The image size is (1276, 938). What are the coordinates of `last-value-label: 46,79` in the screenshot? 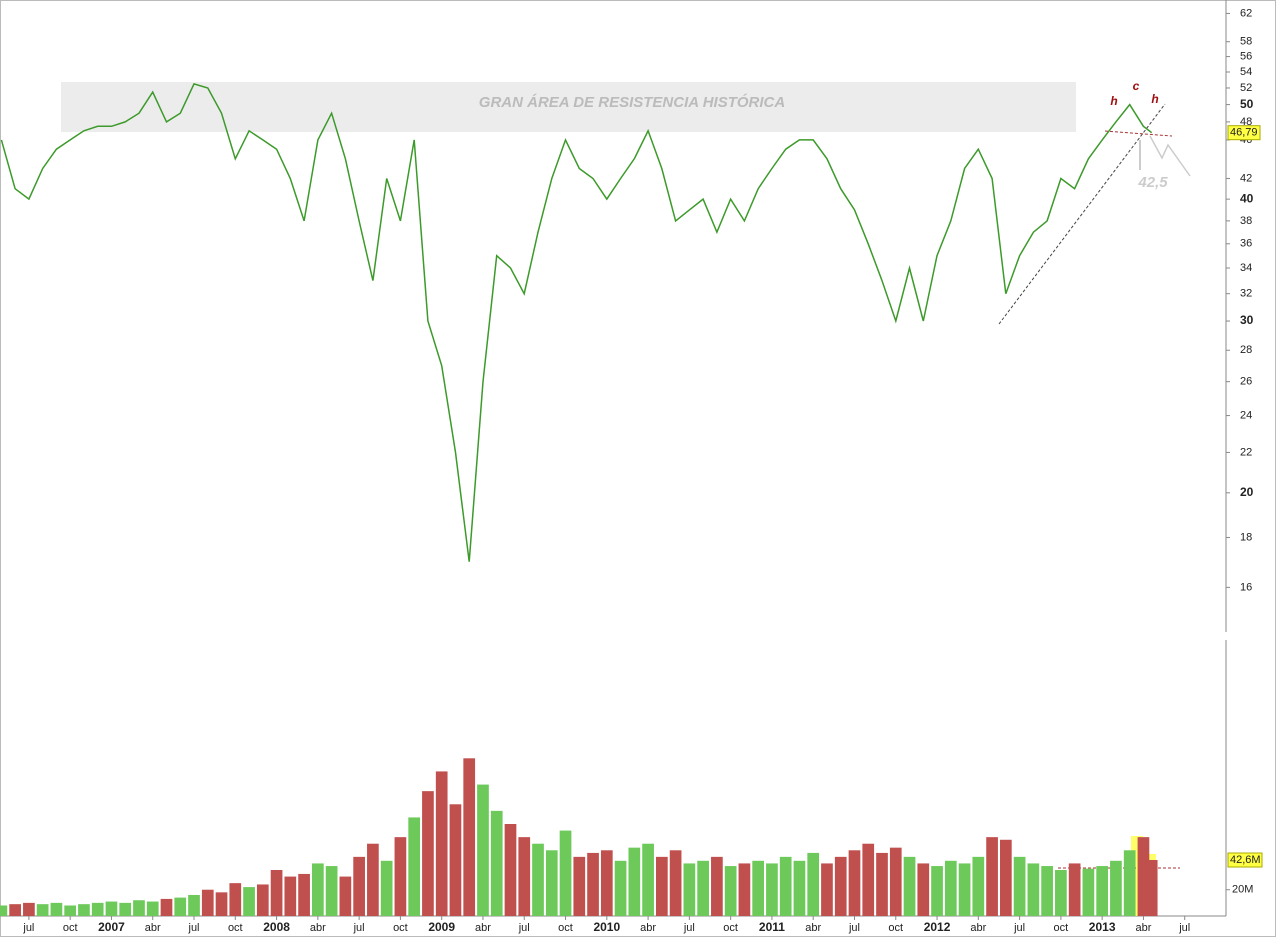 It's located at (1244, 133).